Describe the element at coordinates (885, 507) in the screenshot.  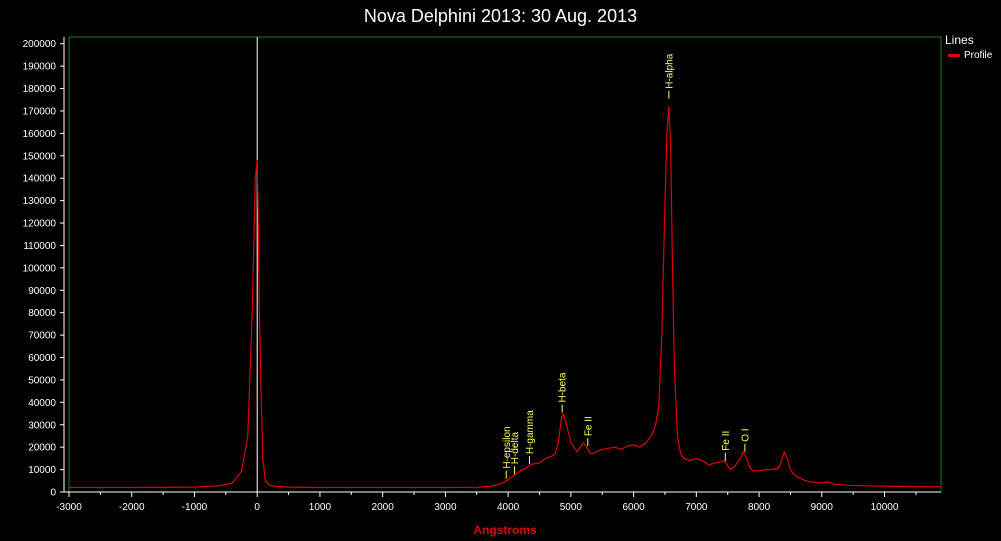
I see `x-tick-label: 10000` at that location.